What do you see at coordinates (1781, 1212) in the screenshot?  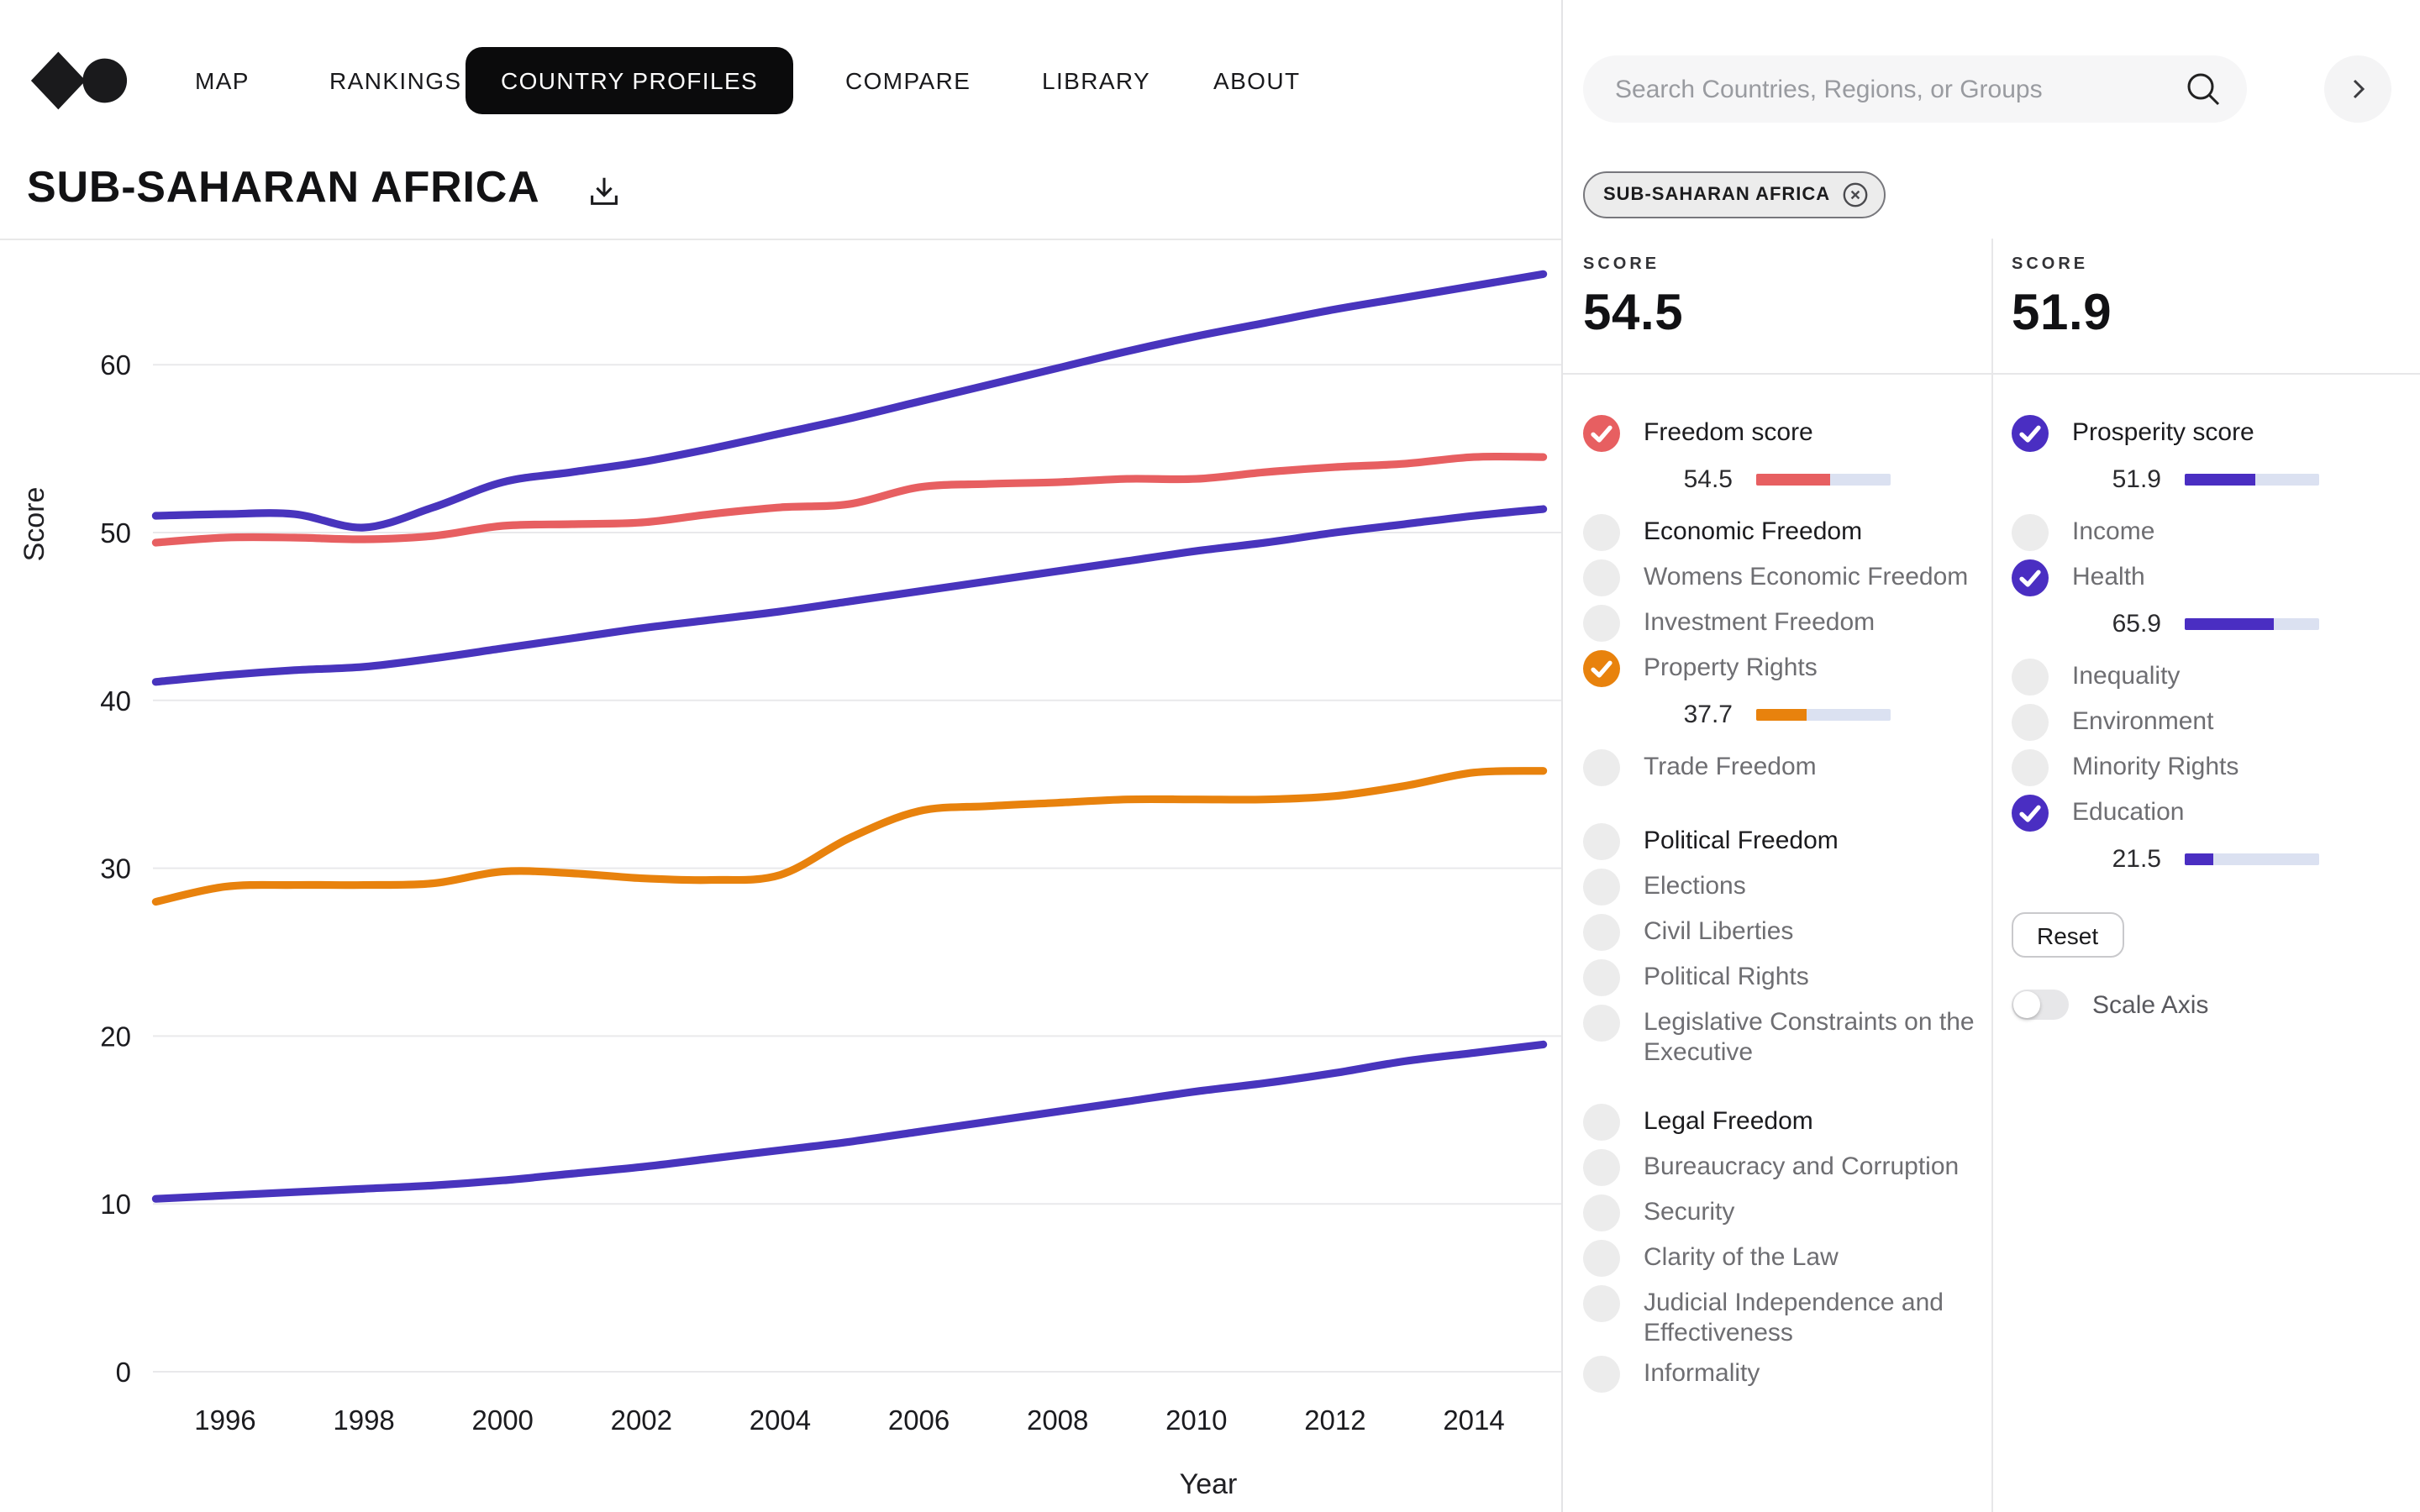 I see `indicator-item-security: Security` at bounding box center [1781, 1212].